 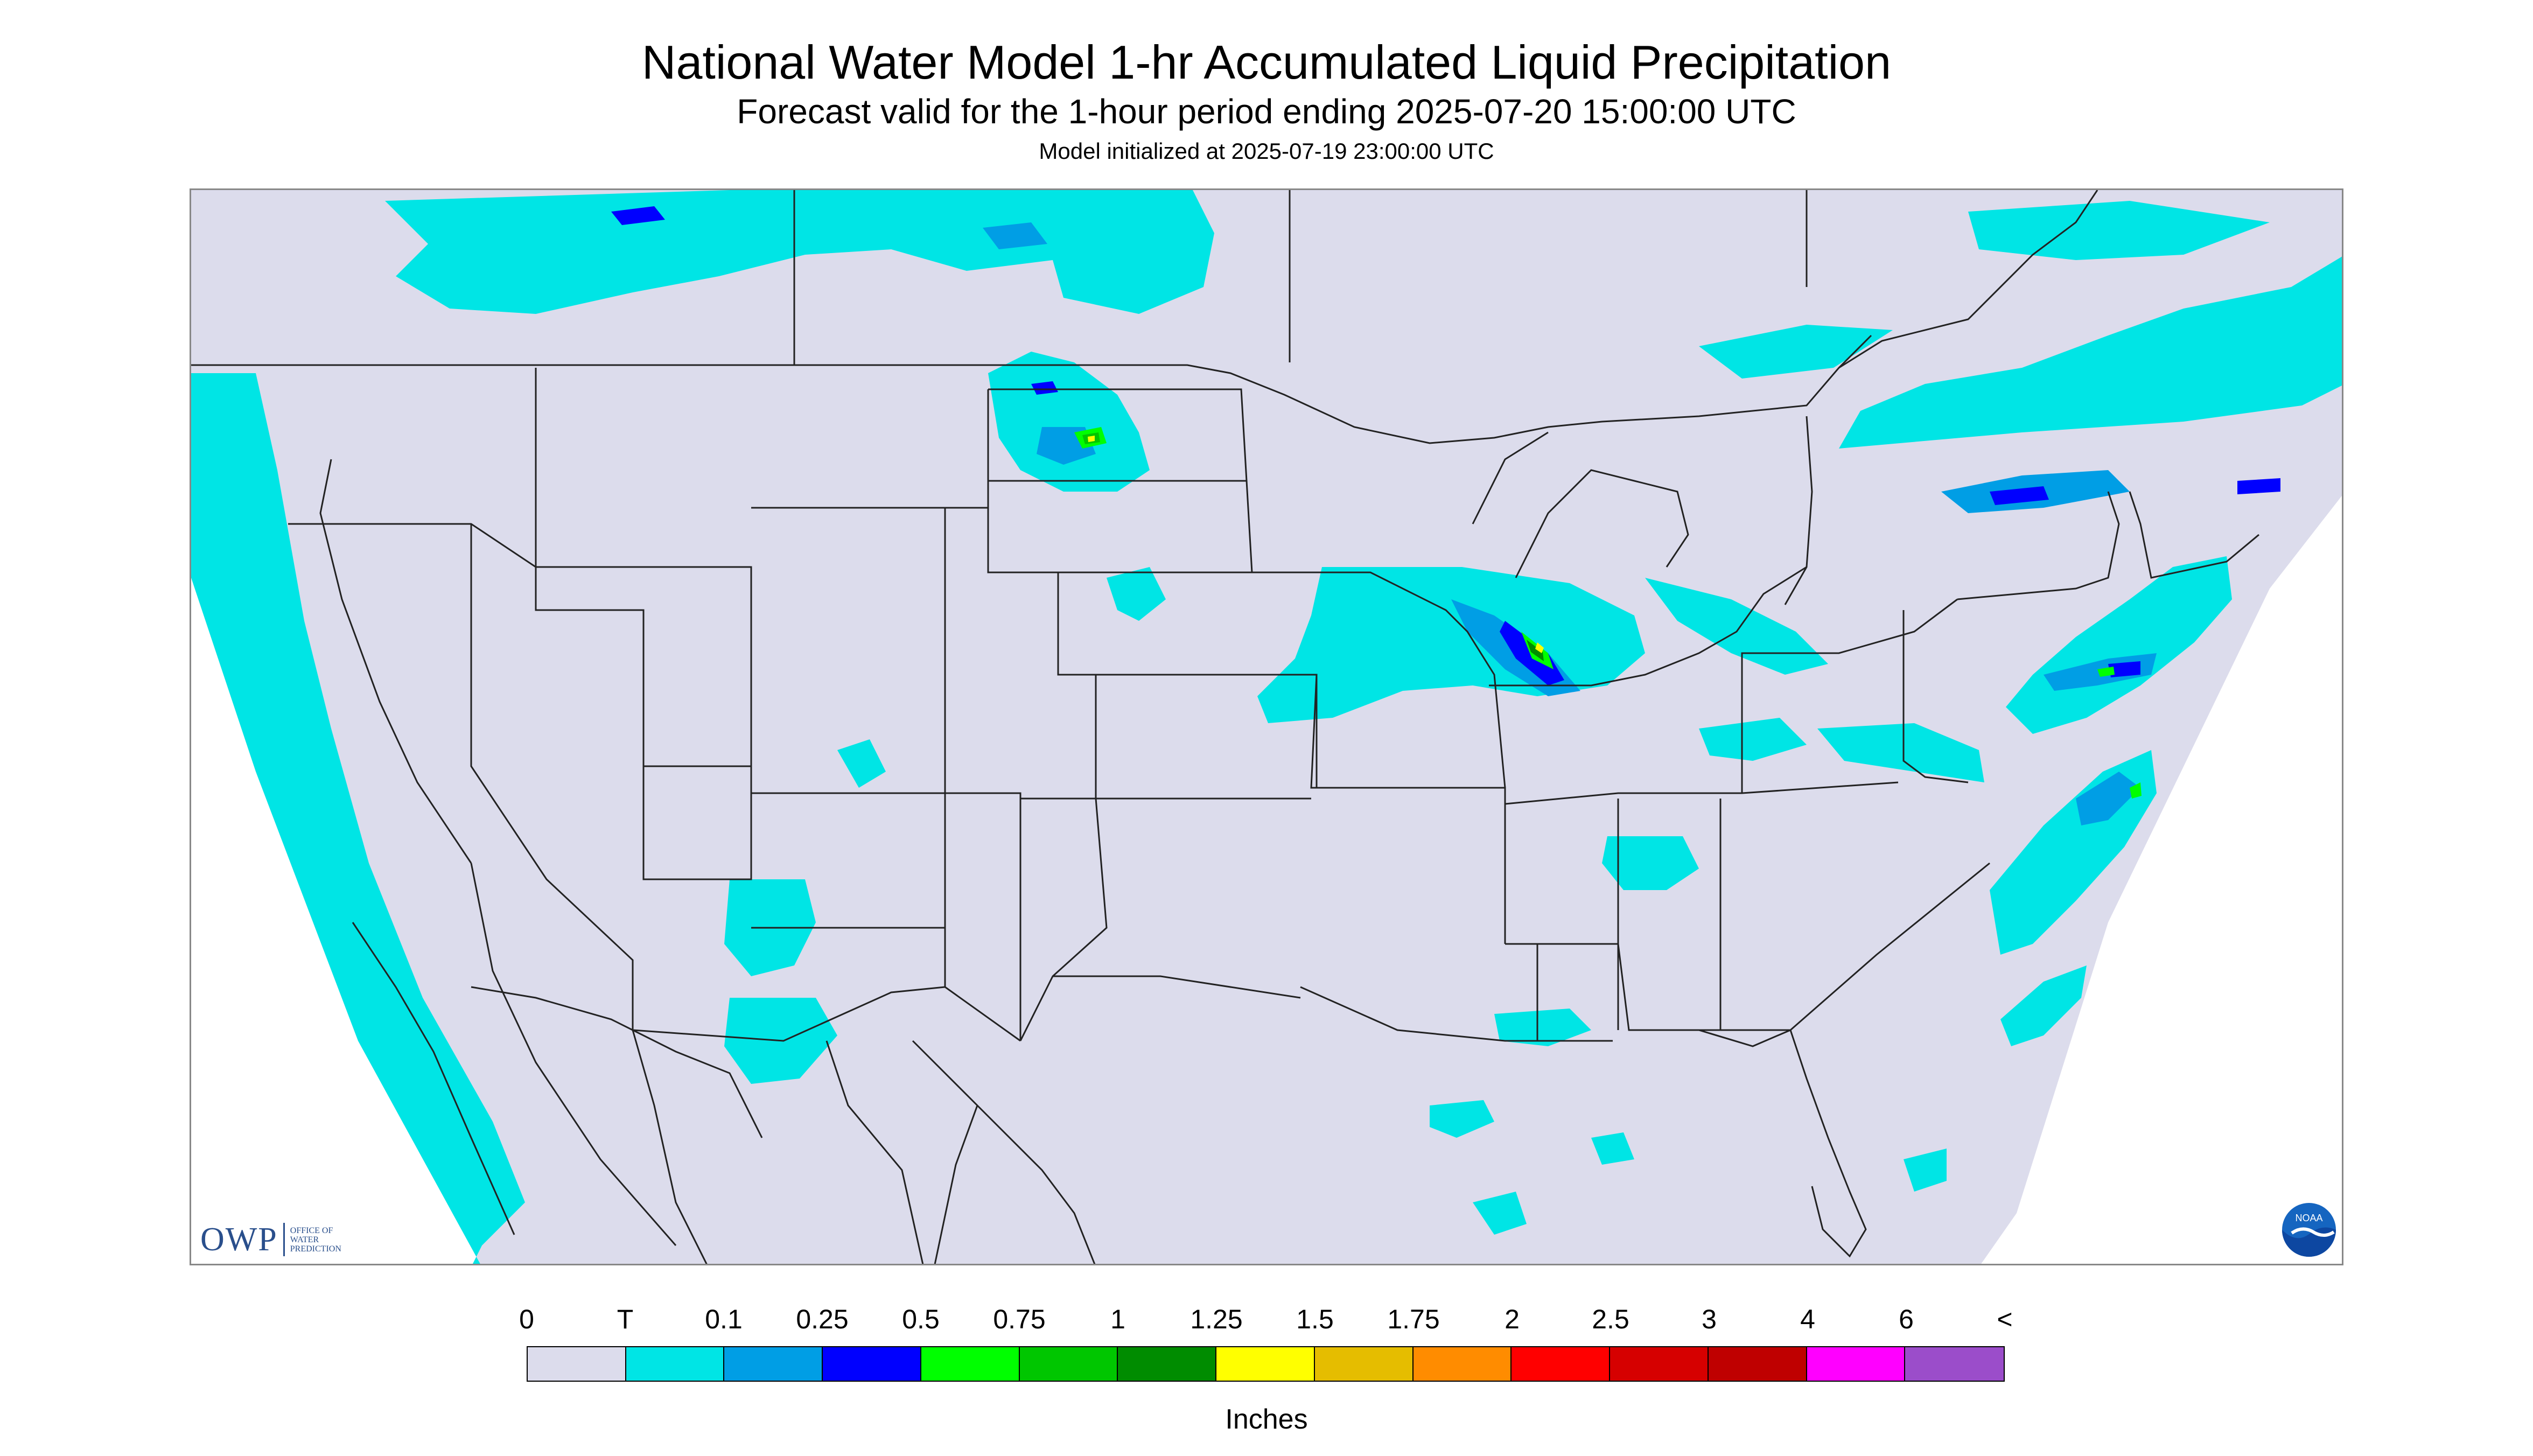 I want to click on legend-tick-label: 1.75, so click(x=1413, y=1319).